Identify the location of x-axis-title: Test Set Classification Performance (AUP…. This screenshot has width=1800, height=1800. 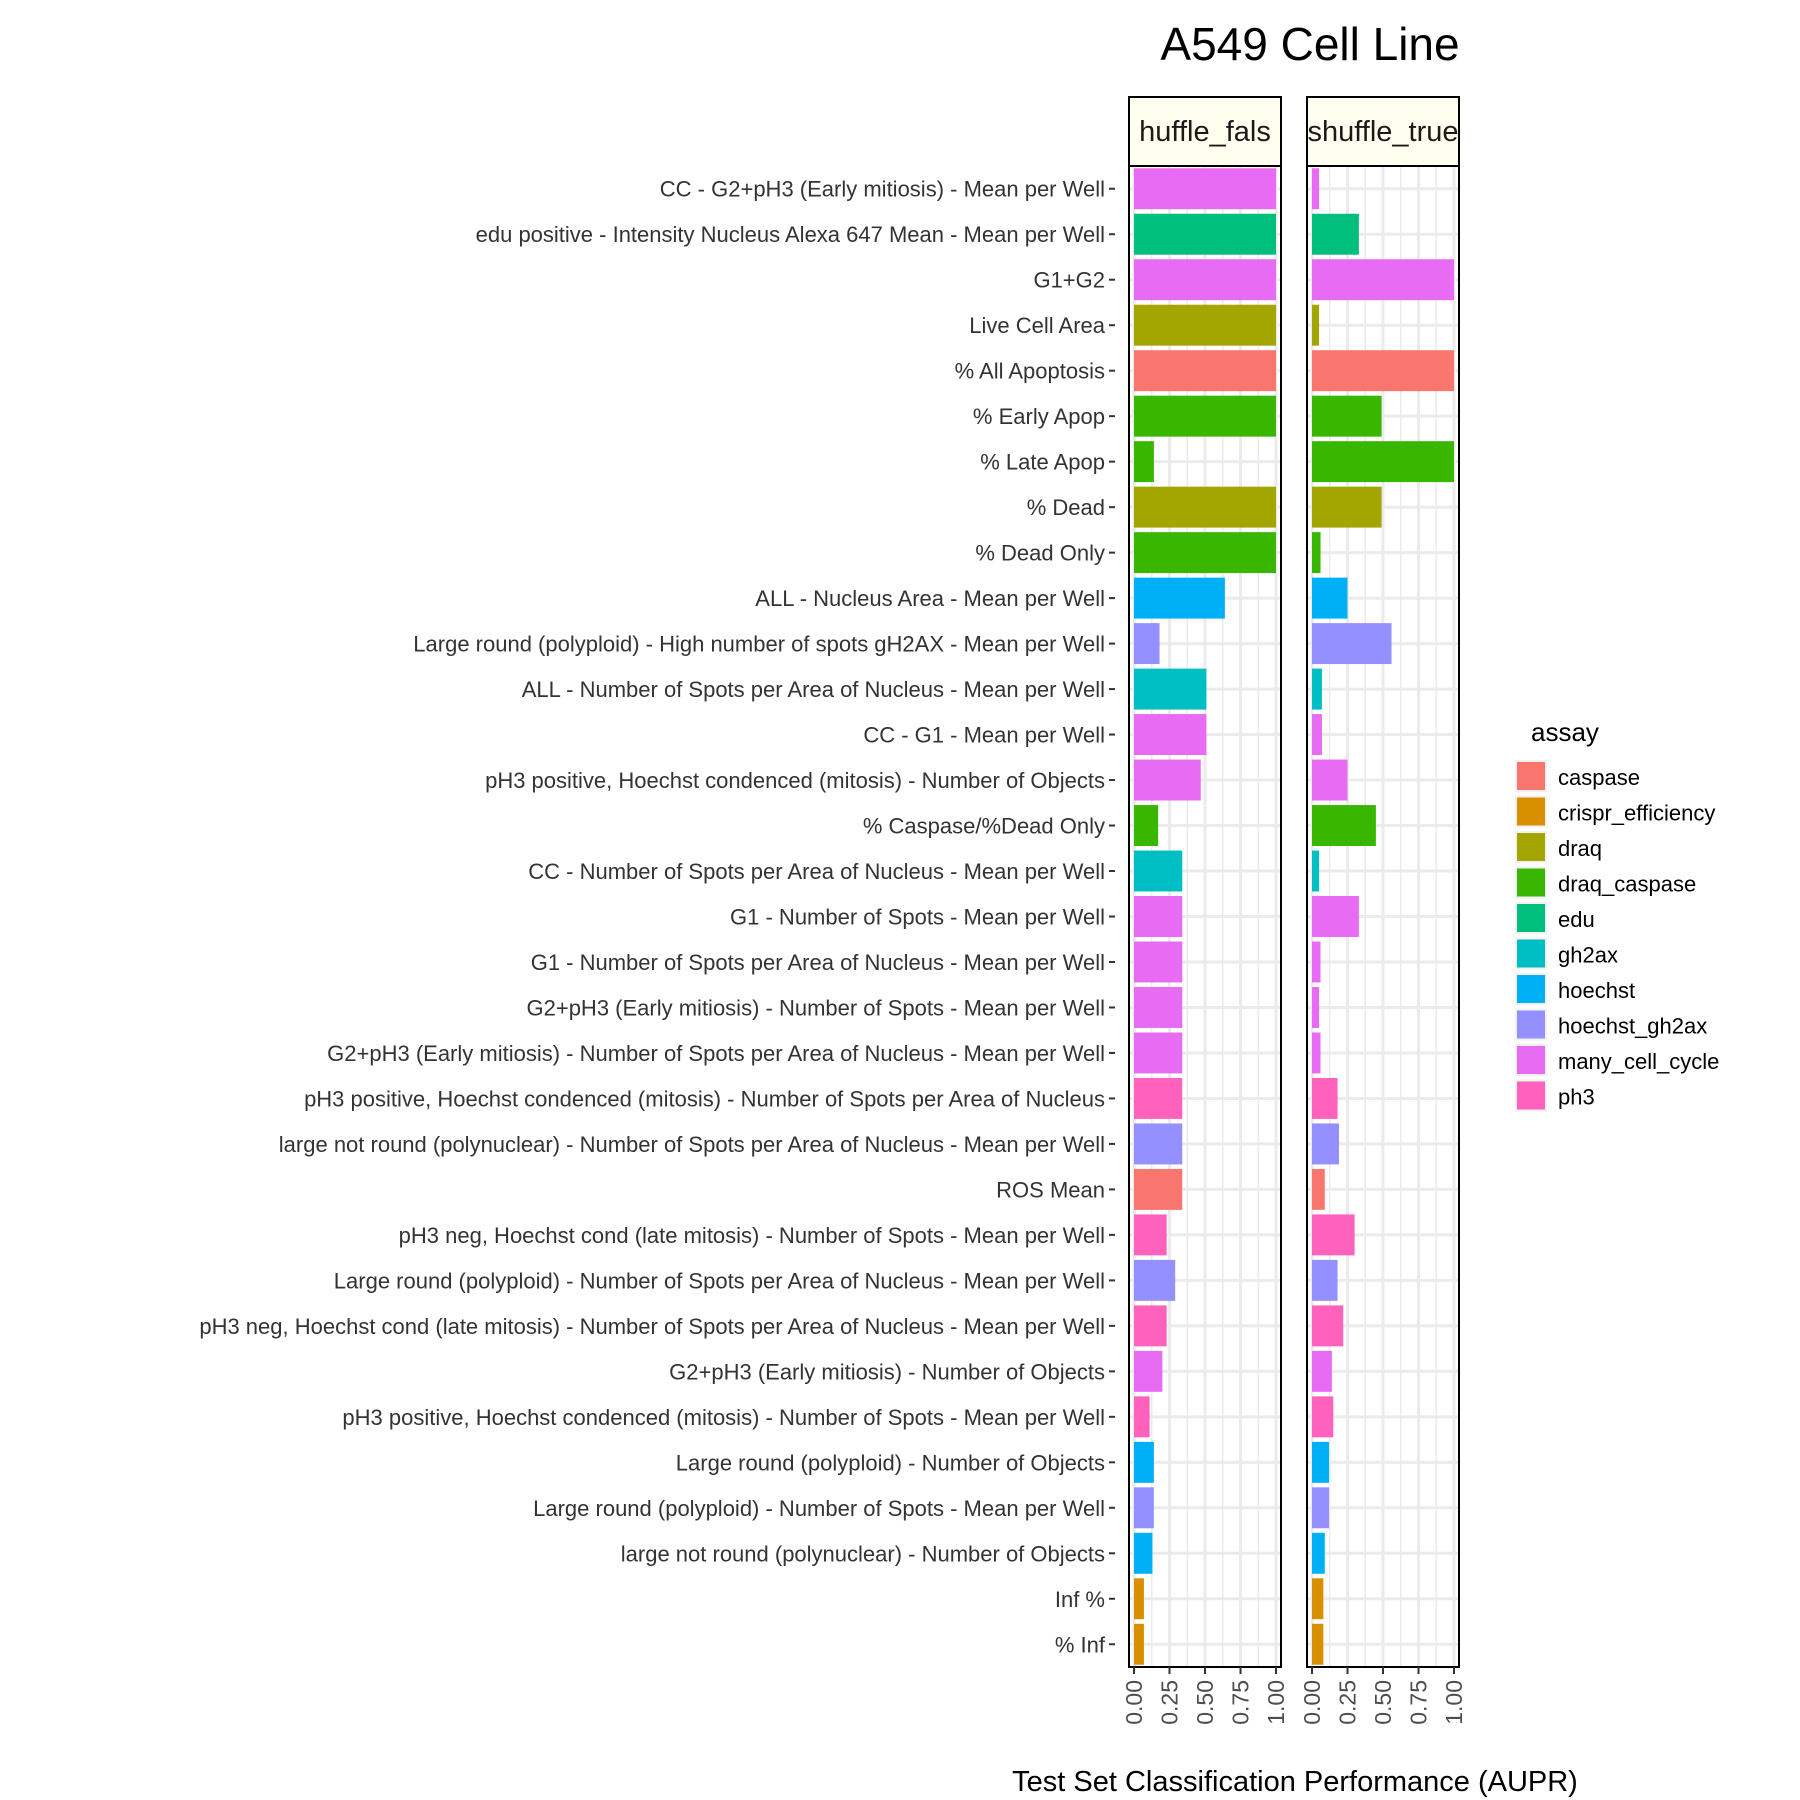
(1295, 1782).